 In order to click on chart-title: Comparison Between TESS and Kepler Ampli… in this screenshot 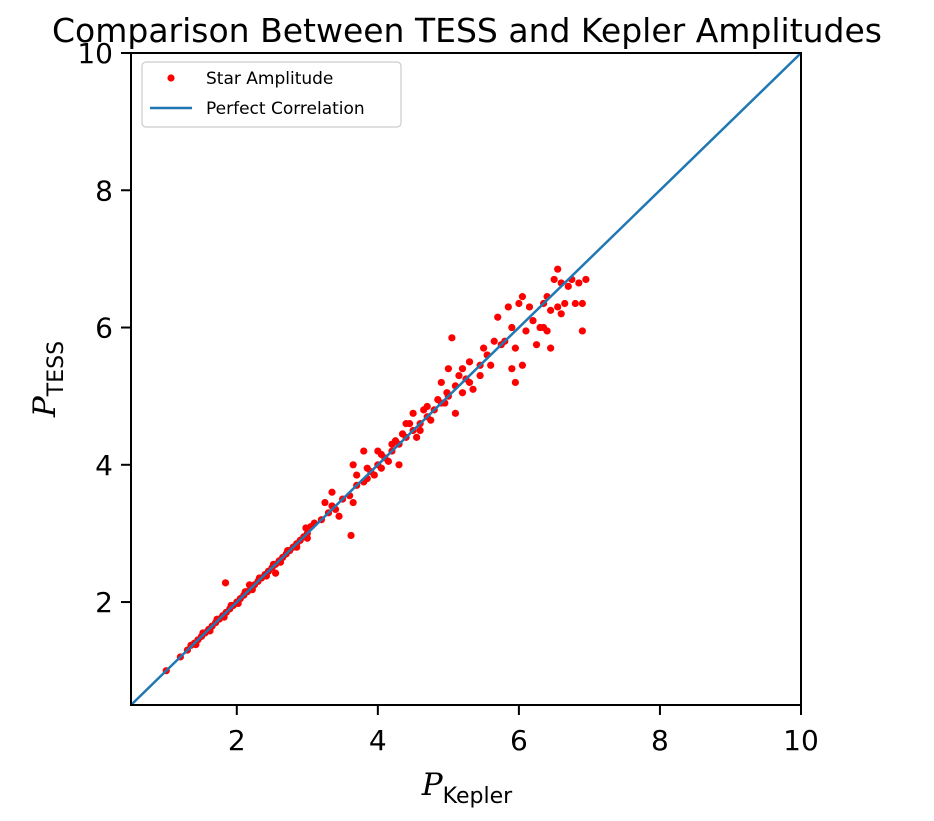, I will do `click(467, 30)`.